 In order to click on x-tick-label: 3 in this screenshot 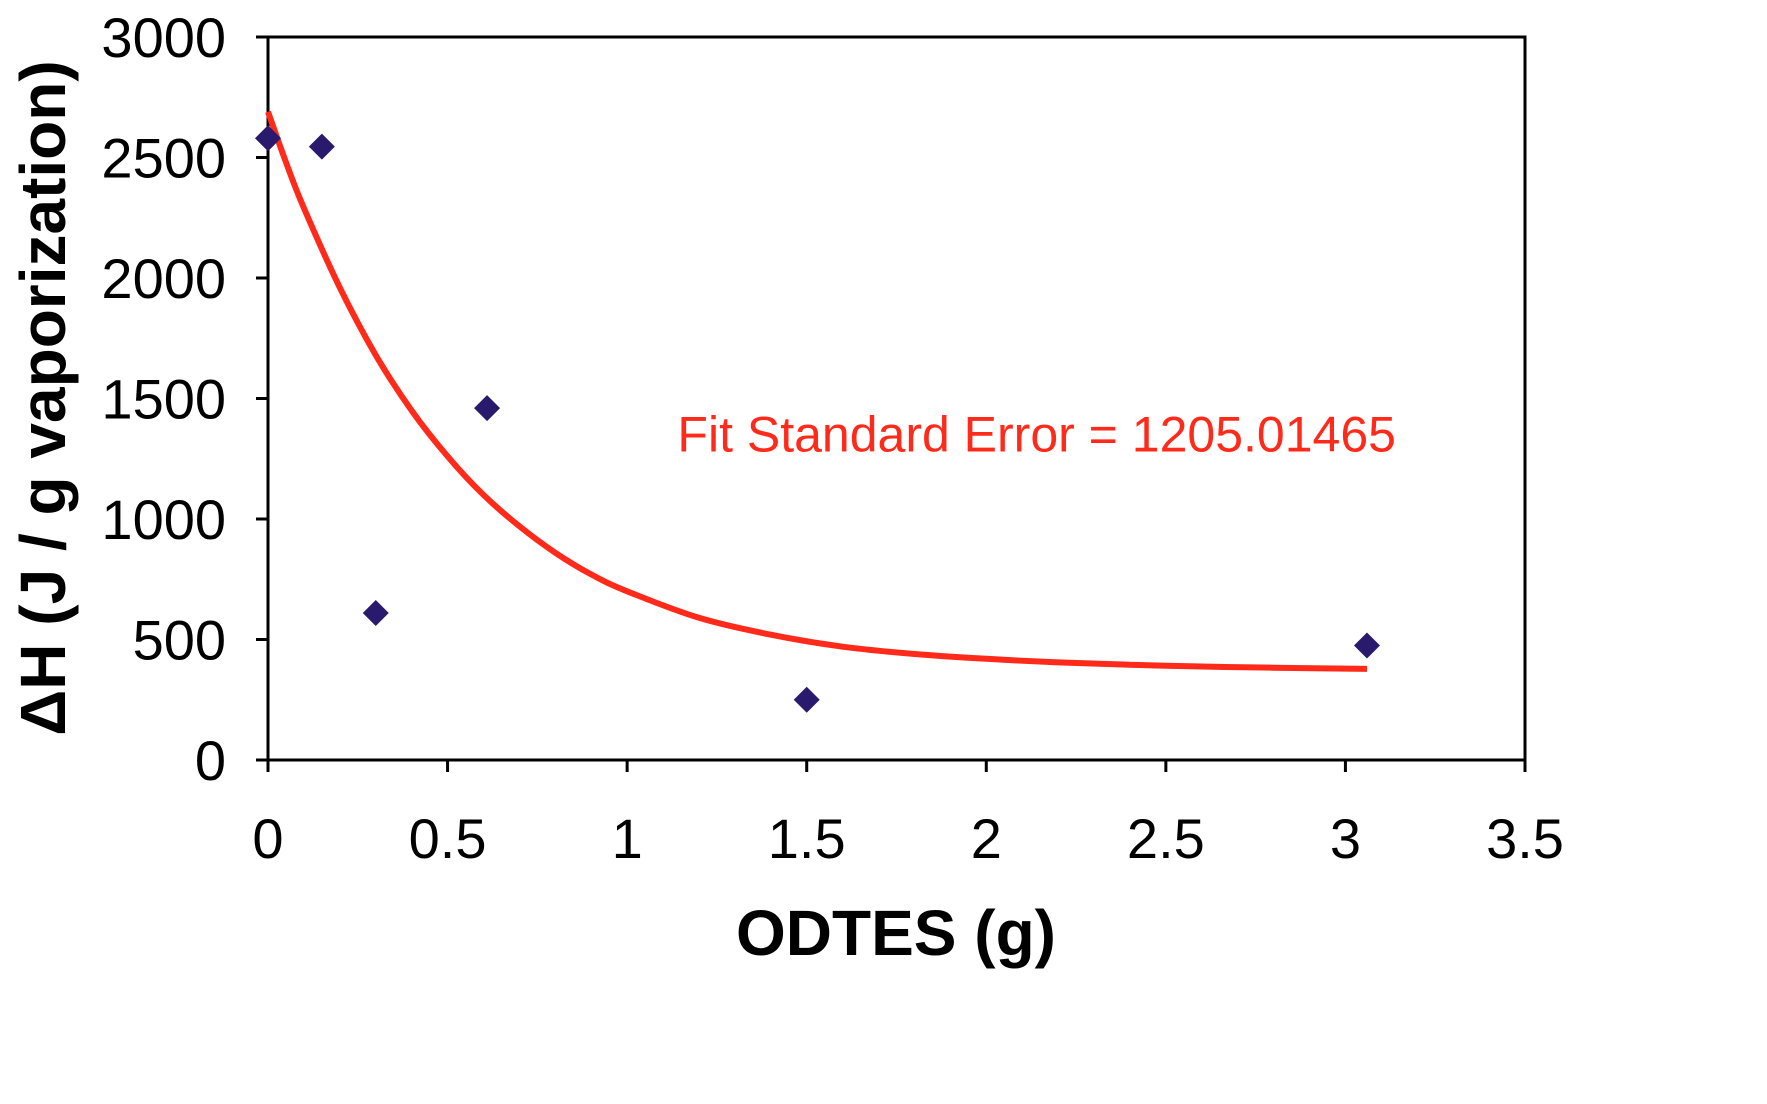, I will do `click(1345, 838)`.